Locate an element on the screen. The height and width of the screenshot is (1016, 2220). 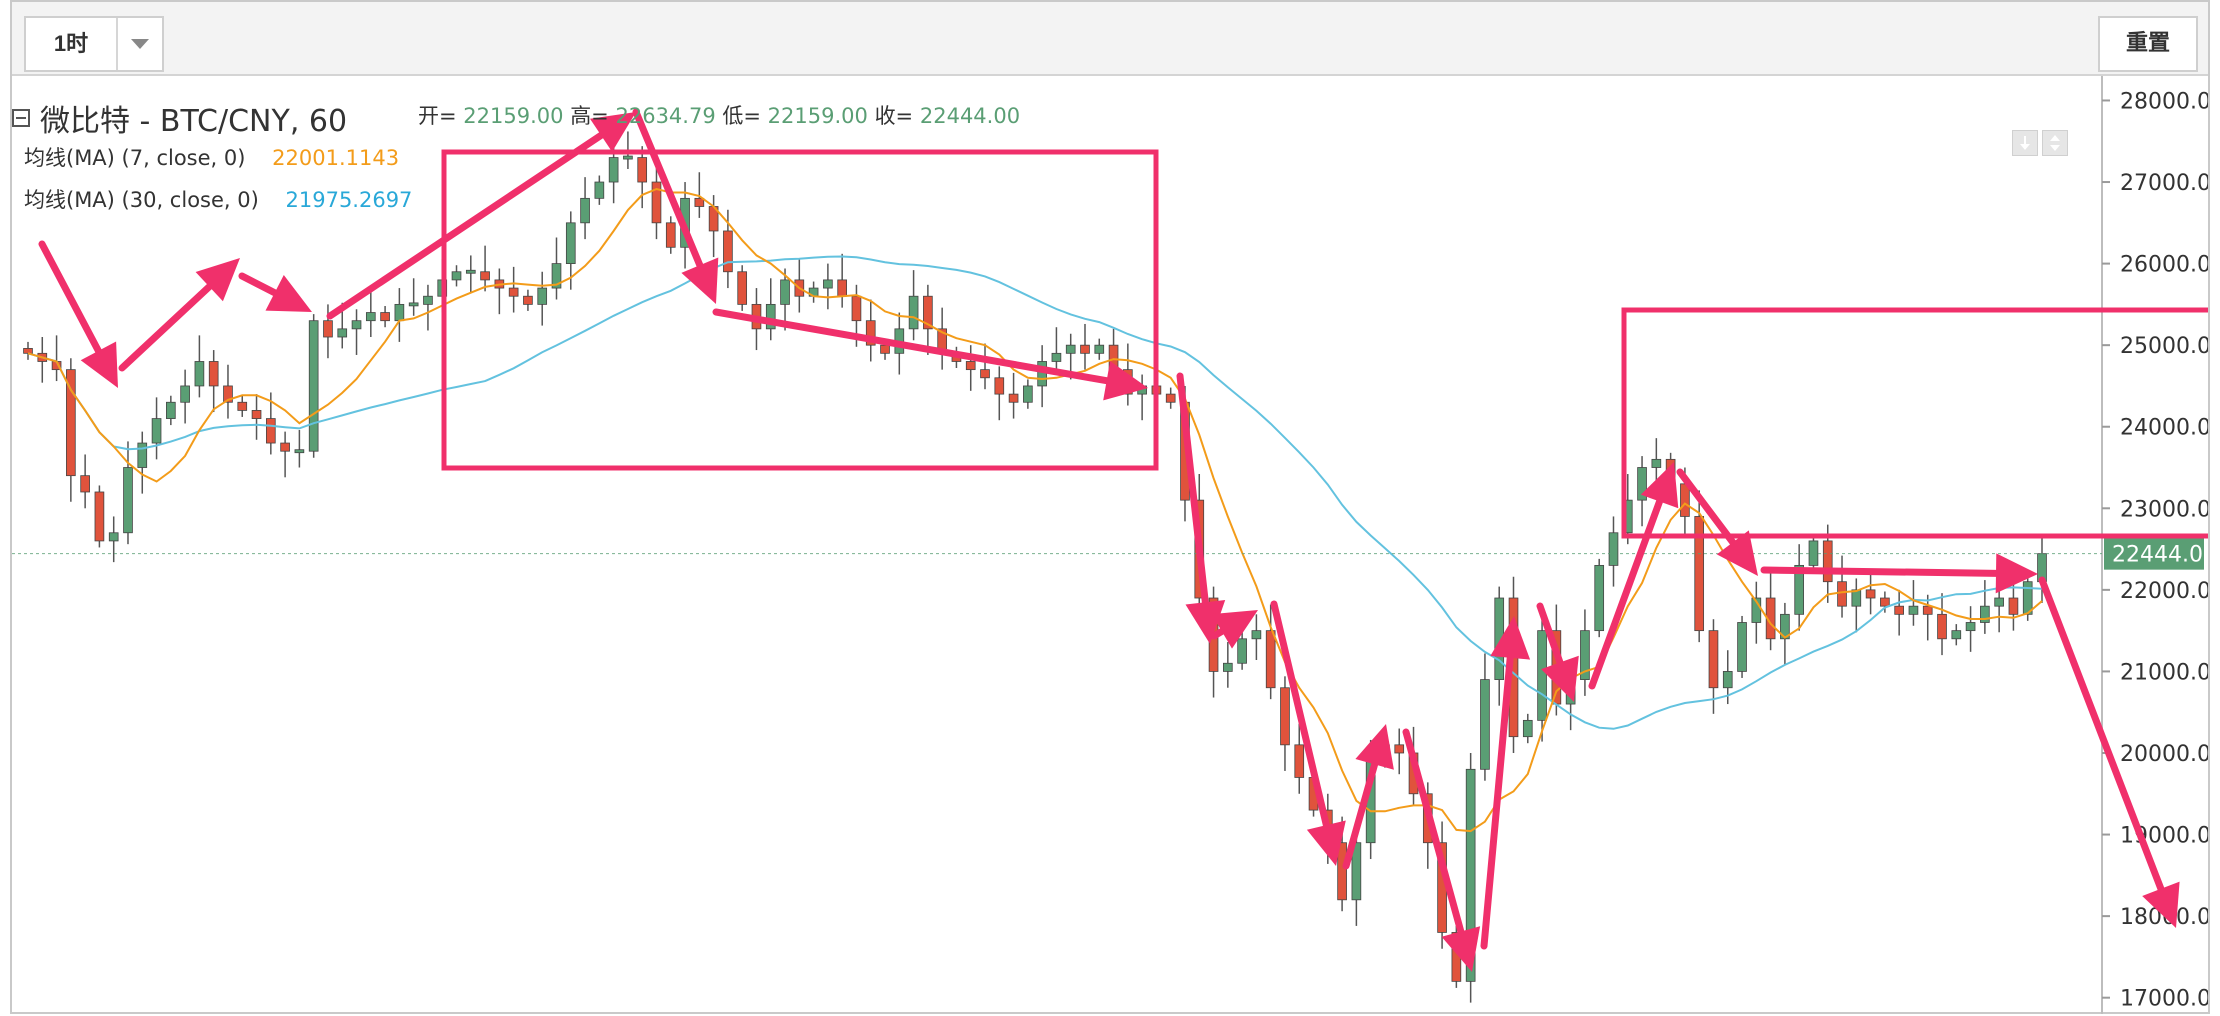
y-tick-label: 21000.00 is located at coordinates (2164, 672).